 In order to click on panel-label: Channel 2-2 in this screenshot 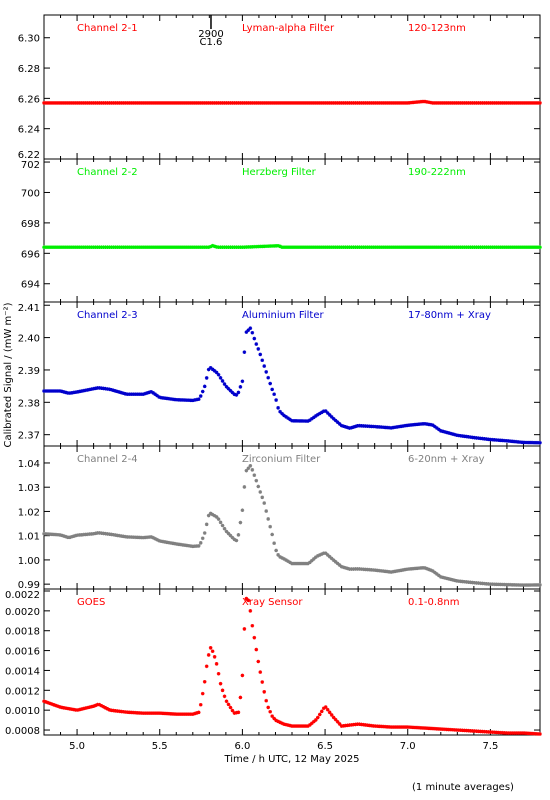, I will do `click(107, 172)`.